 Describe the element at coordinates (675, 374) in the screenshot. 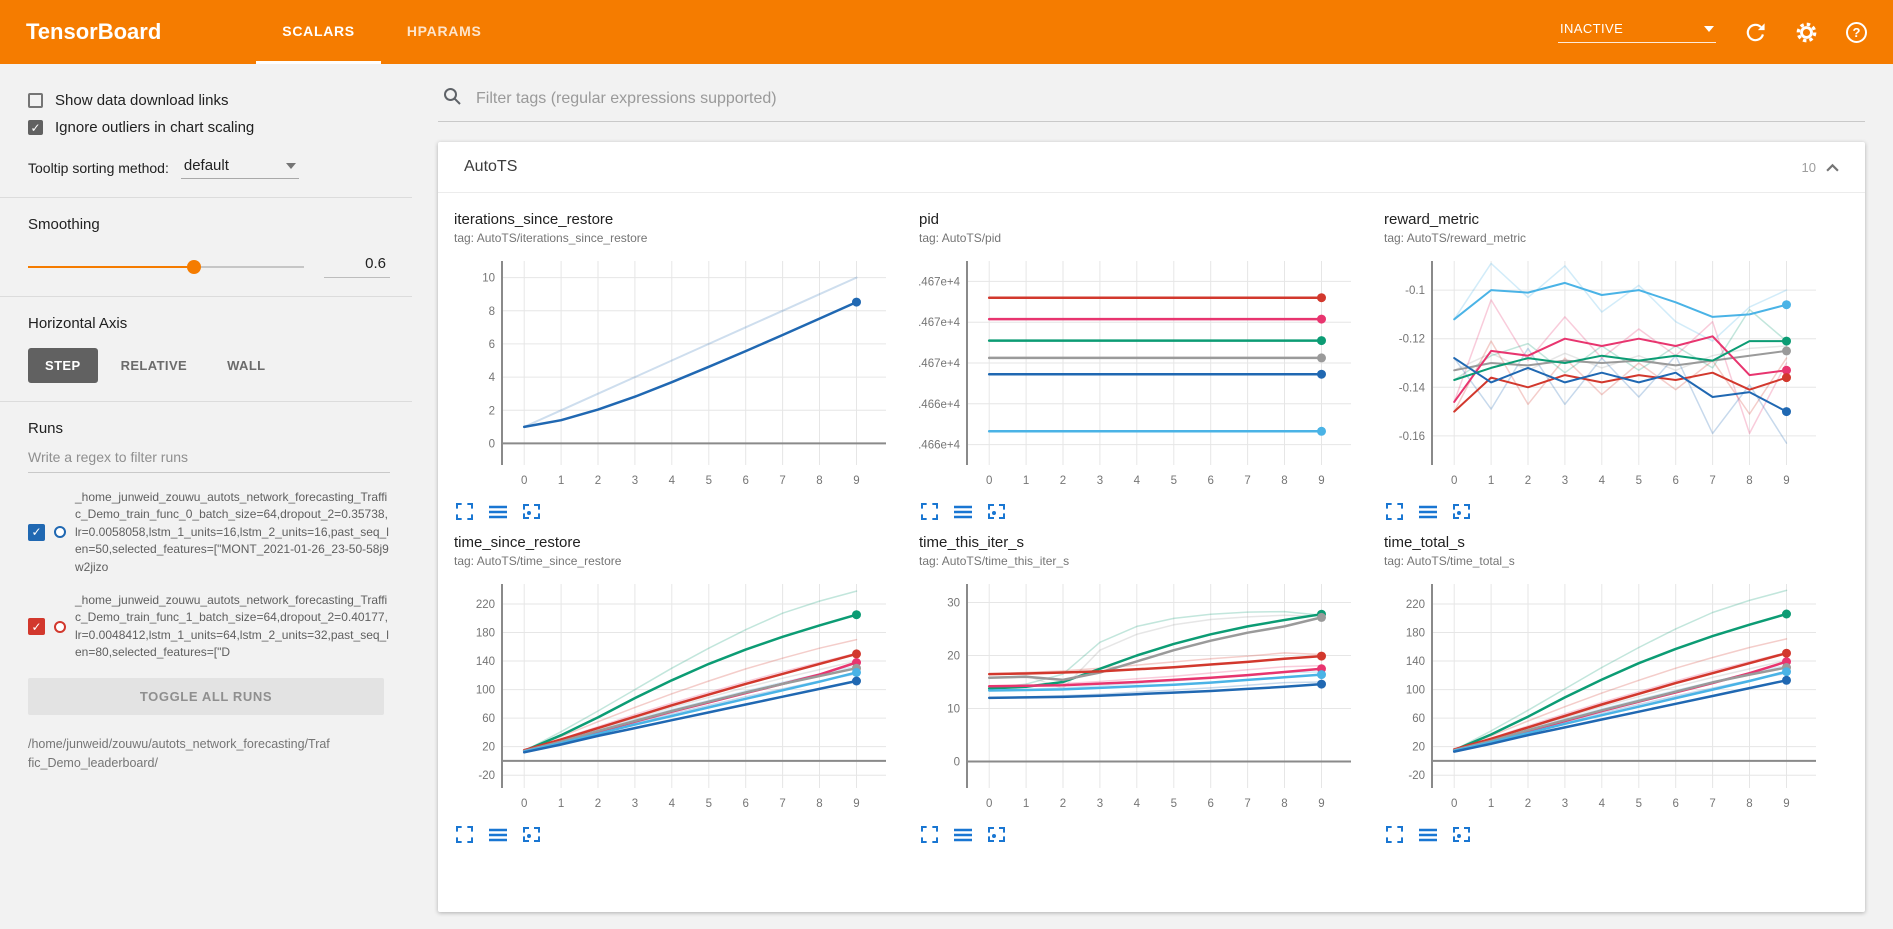

I see `line-chart: 0 1 2 3 4 5 6 7 8 9 0 2 4 6 8 10` at that location.